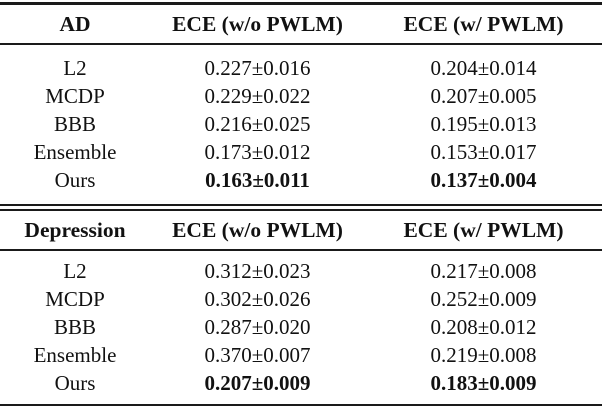  I want to click on section-depression-header-row: Depression ECE (w/o PWLM) ECE (w/ PWLM), so click(301, 230).